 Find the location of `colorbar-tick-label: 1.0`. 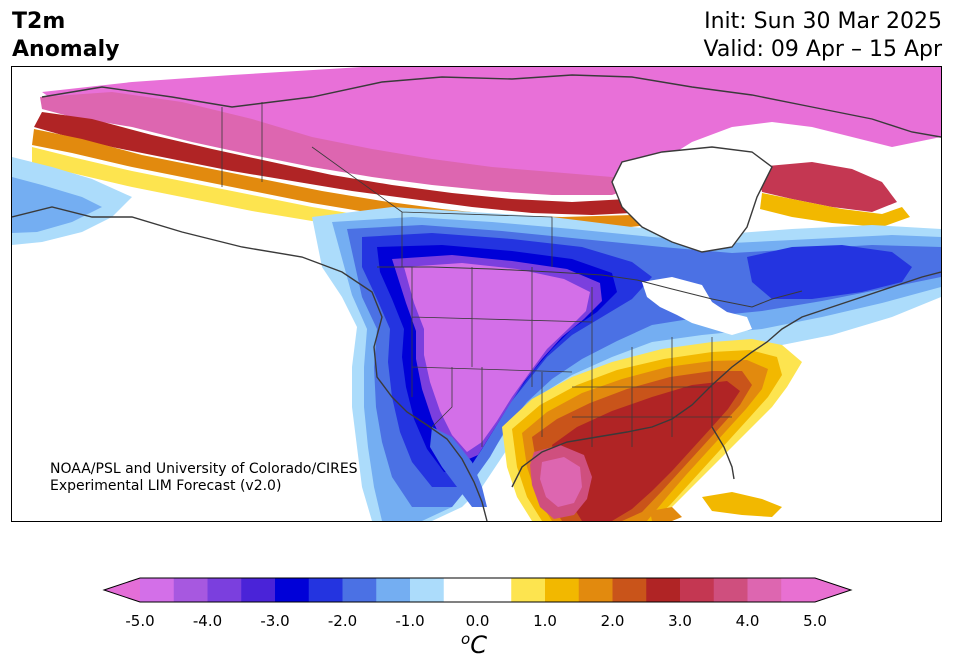

colorbar-tick-label: 1.0 is located at coordinates (545, 621).